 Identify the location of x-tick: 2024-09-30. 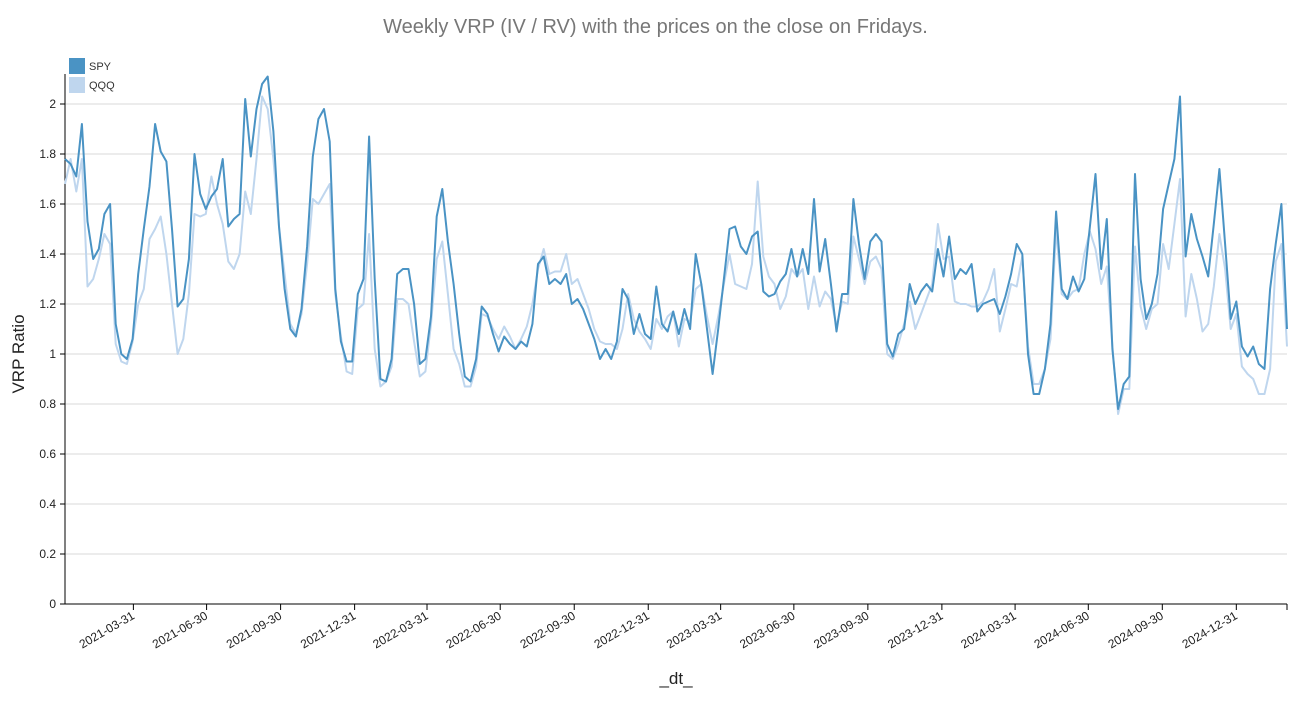
(1136, 627).